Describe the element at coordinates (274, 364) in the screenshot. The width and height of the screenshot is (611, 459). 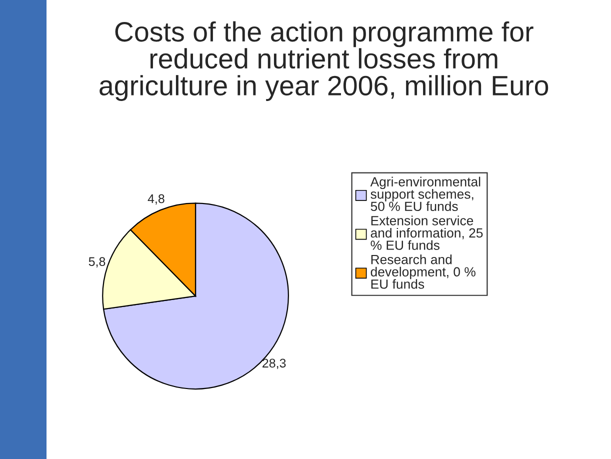
I see `data-label: 28,3` at that location.